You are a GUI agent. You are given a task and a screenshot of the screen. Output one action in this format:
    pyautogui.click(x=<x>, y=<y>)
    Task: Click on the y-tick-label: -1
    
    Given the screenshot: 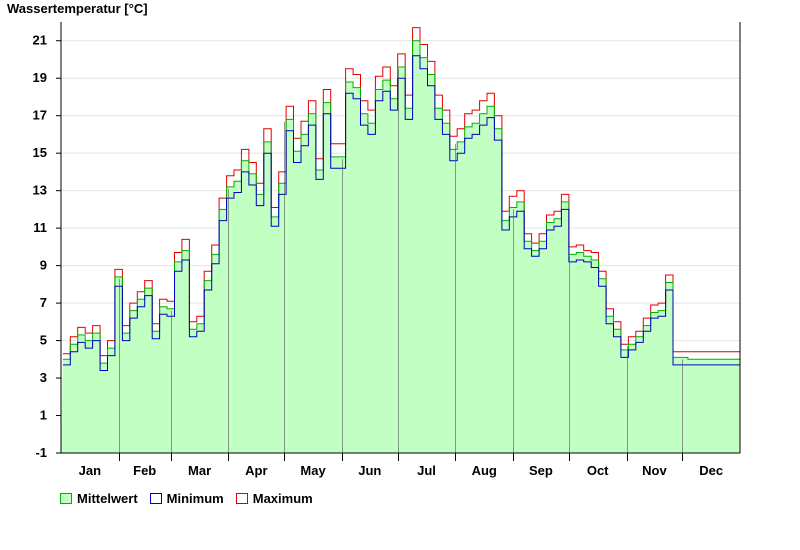 What is the action you would take?
    pyautogui.click(x=41, y=452)
    